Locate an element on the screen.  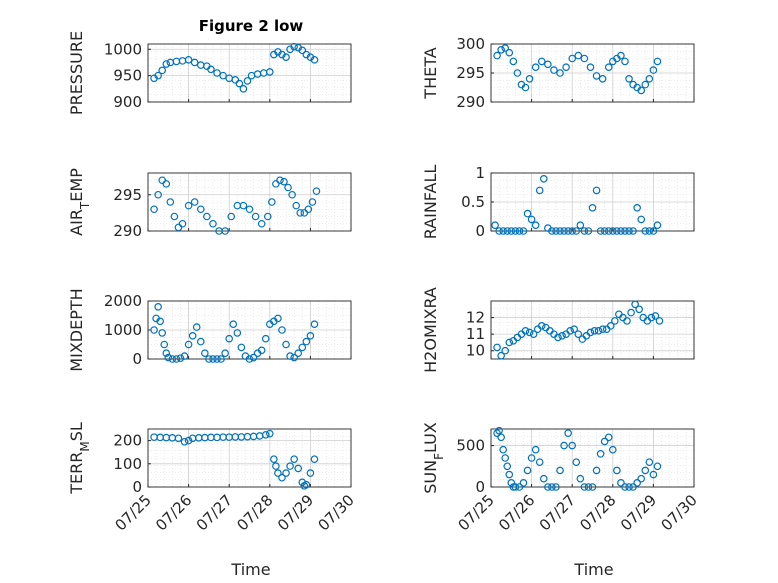
y-axis-label: PRESSURE is located at coordinates (76, 73).